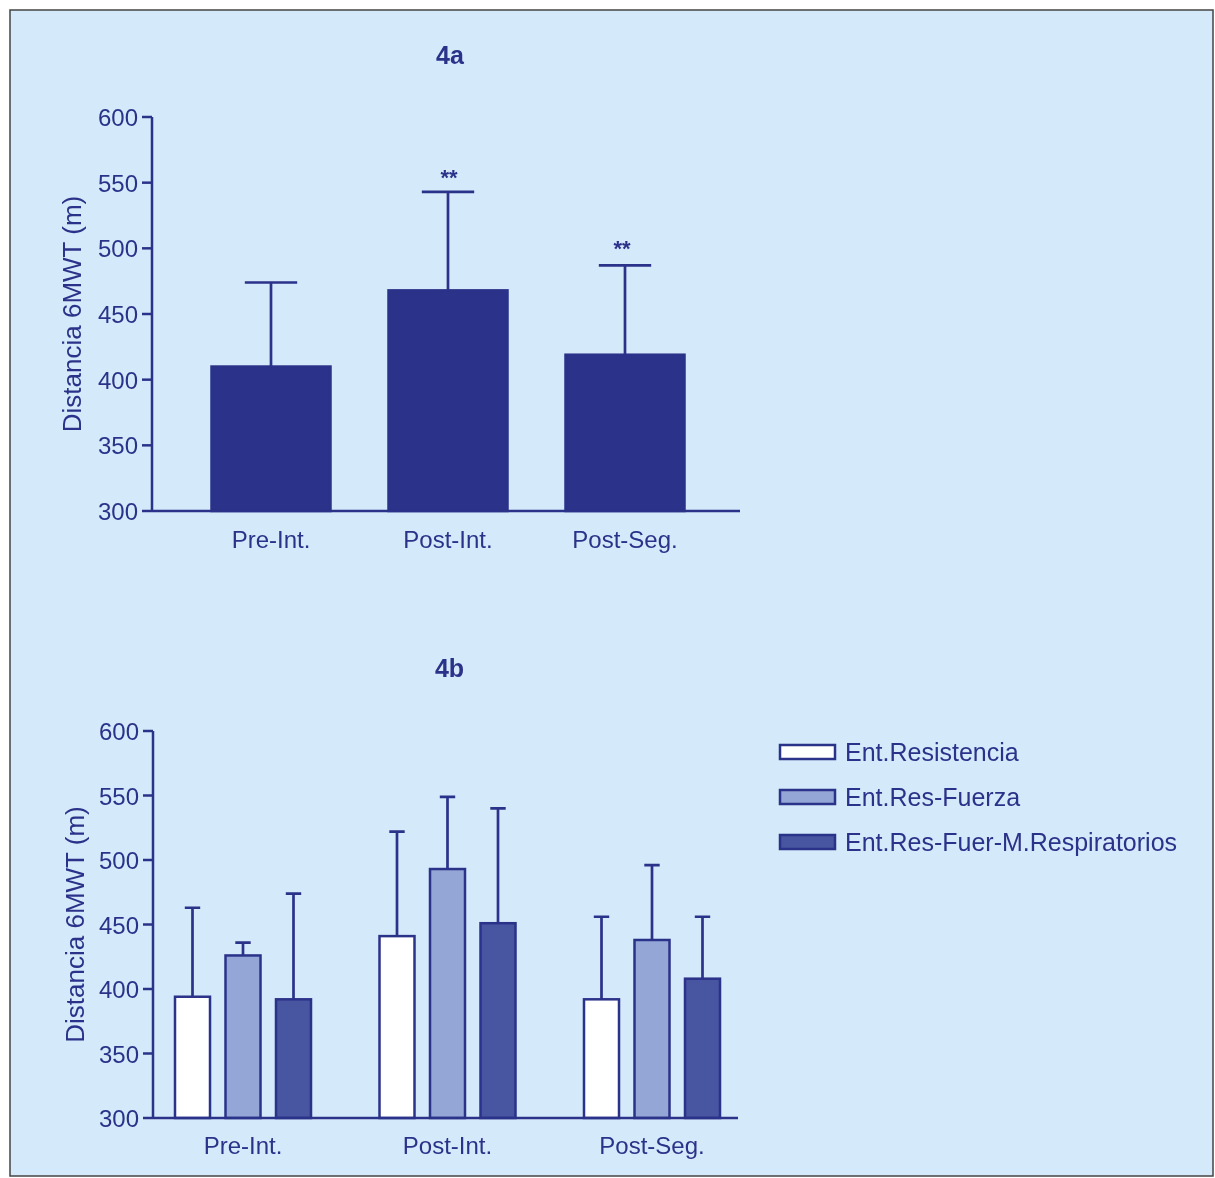 Image resolution: width=1215 pixels, height=1178 pixels. I want to click on legend-label: Ent.Res-Fuerza, so click(933, 797).